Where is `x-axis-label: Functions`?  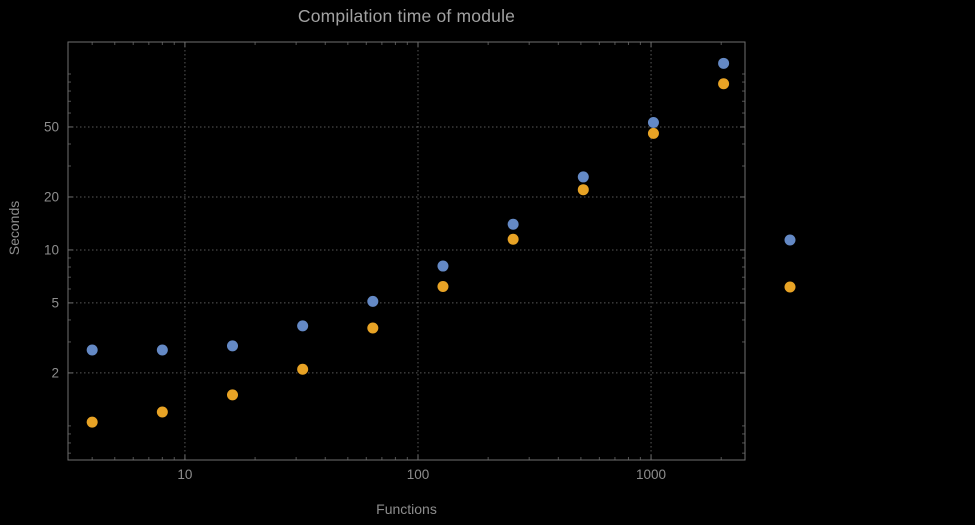 x-axis-label: Functions is located at coordinates (406, 509).